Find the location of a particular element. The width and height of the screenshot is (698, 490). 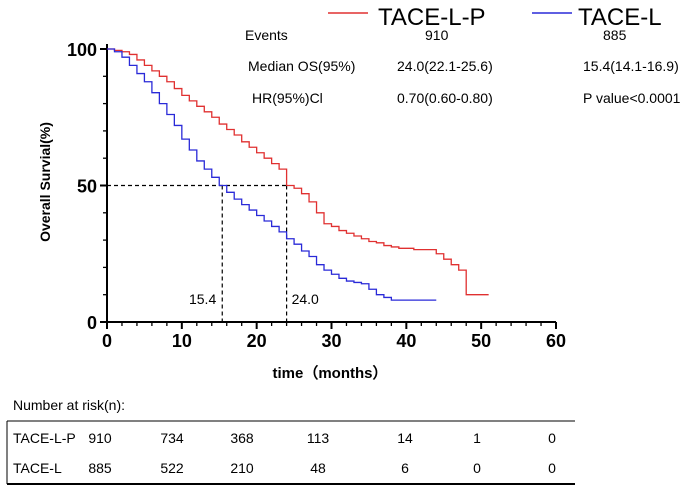

risk-cell: 734 is located at coordinates (172, 438).